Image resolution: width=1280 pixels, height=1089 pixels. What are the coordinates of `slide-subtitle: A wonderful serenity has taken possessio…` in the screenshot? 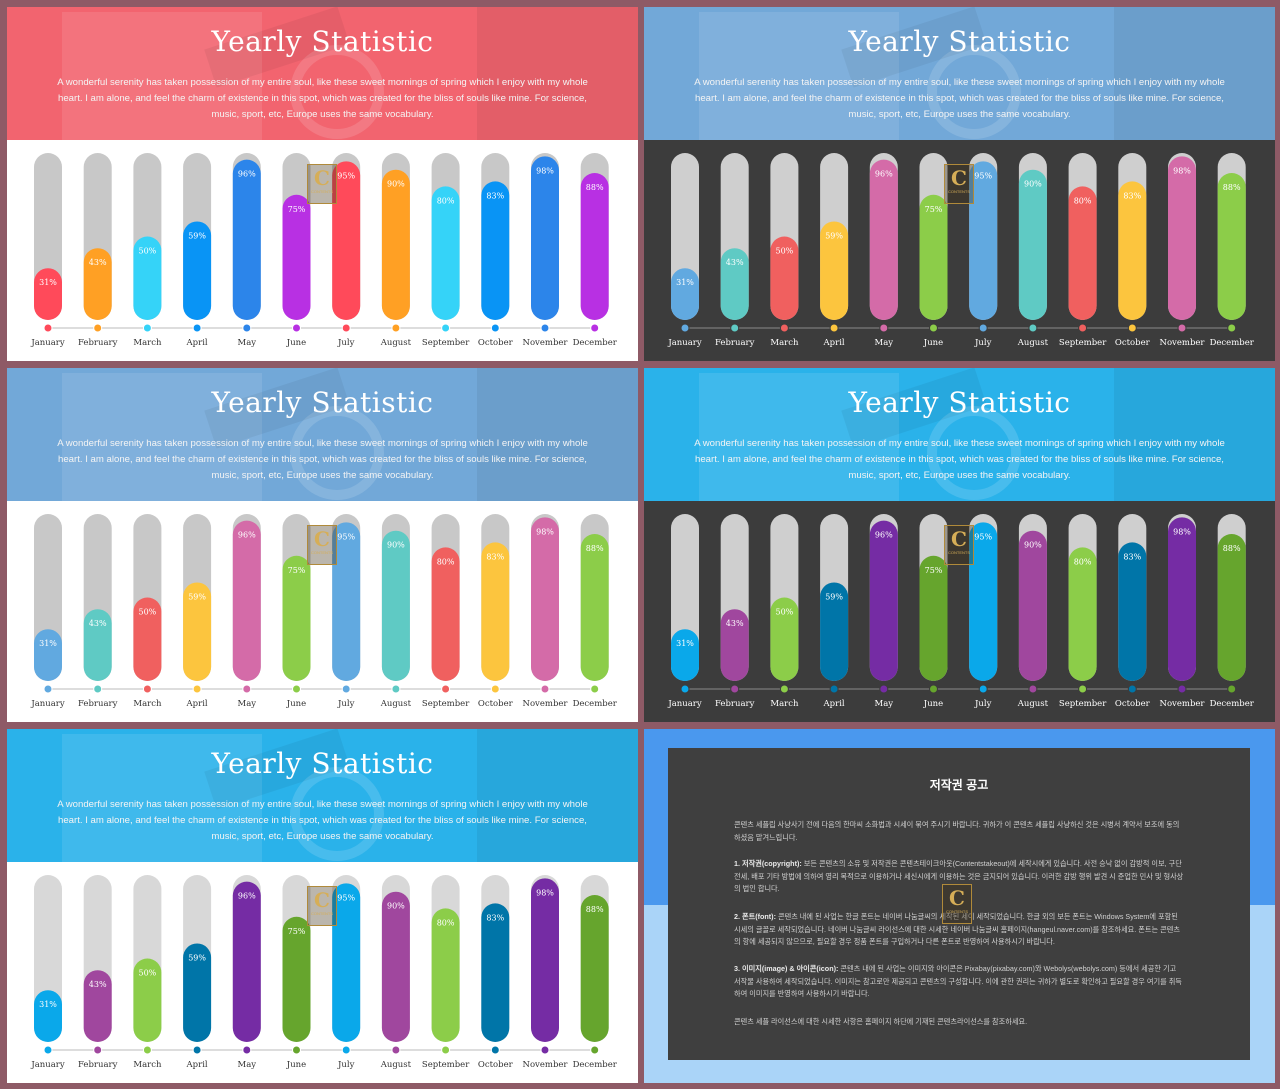 It's located at (322, 820).